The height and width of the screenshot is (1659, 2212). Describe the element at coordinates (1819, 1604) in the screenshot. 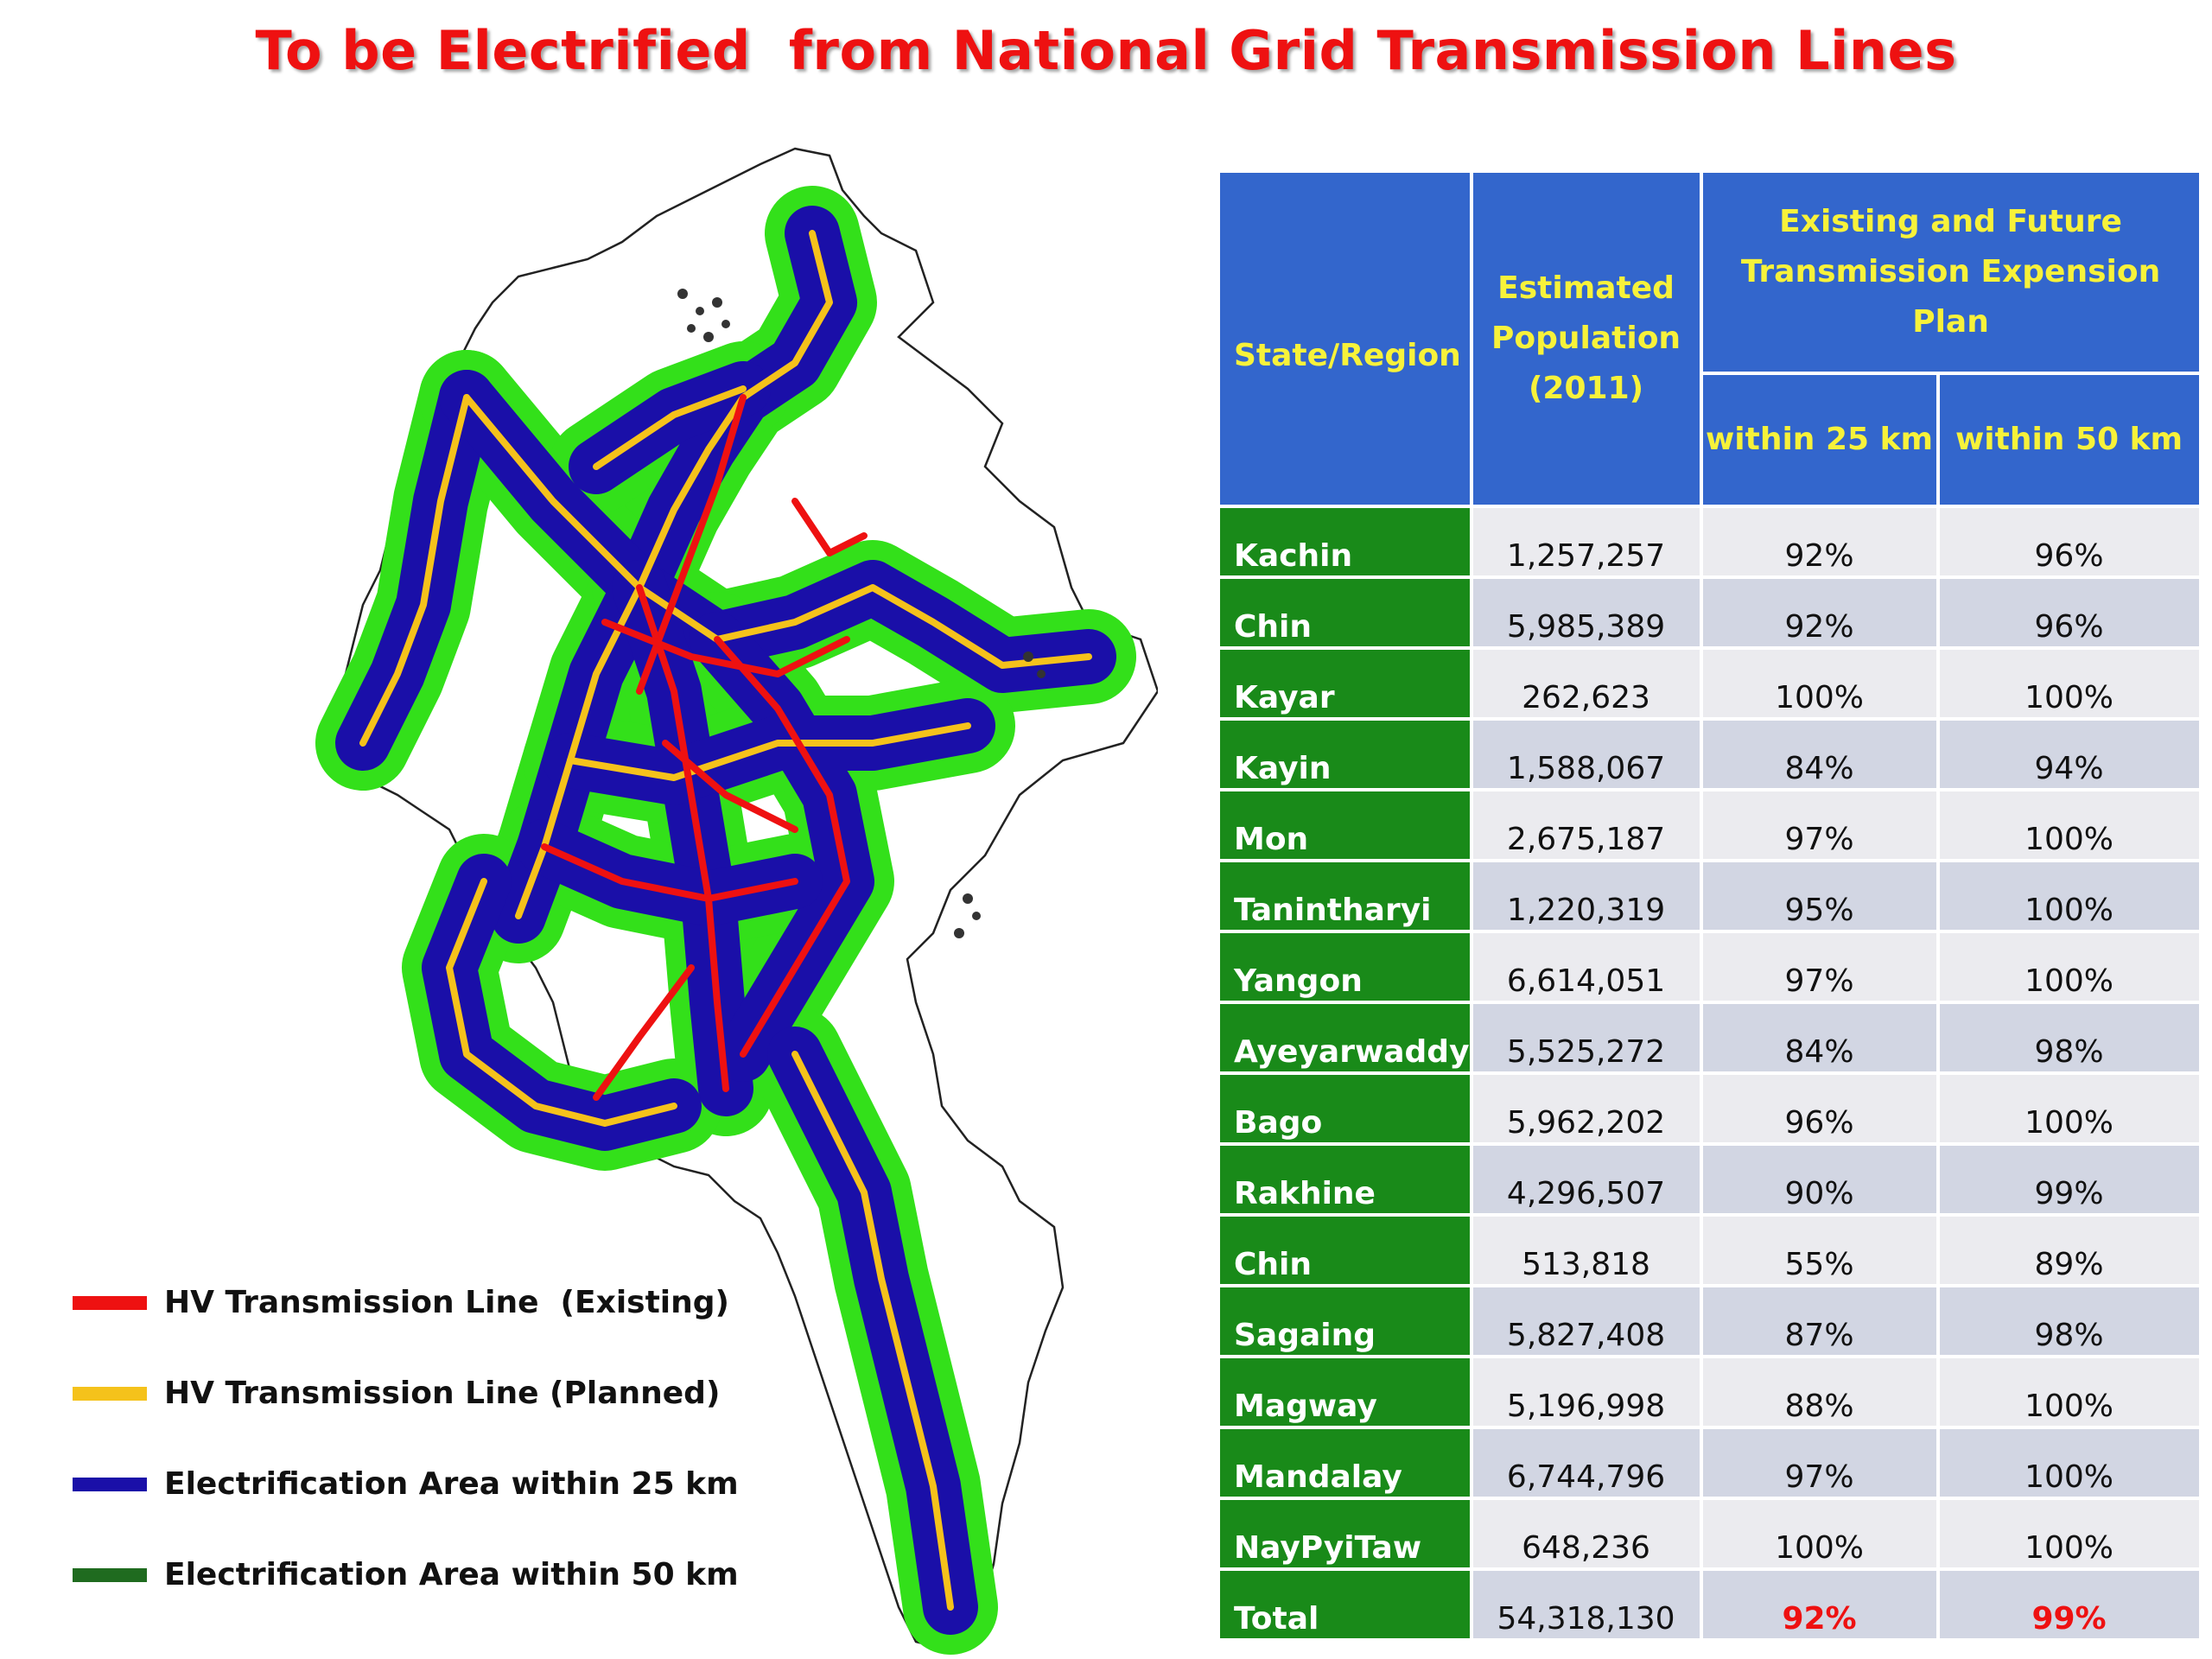

I see `total-within-25km-cell: 92%` at that location.